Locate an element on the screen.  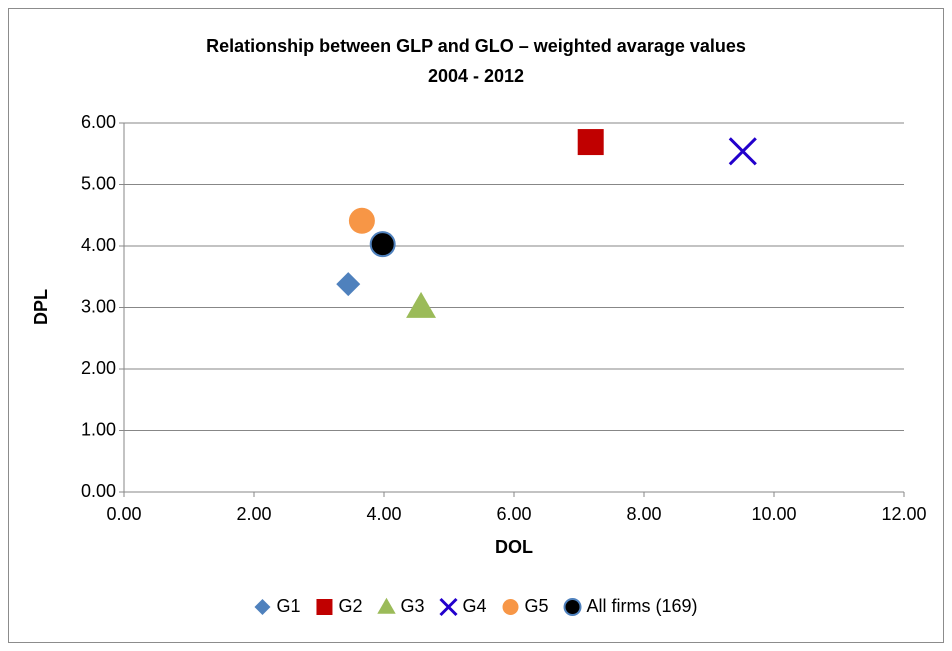
x-tick-label: 4.00 is located at coordinates (383, 514).